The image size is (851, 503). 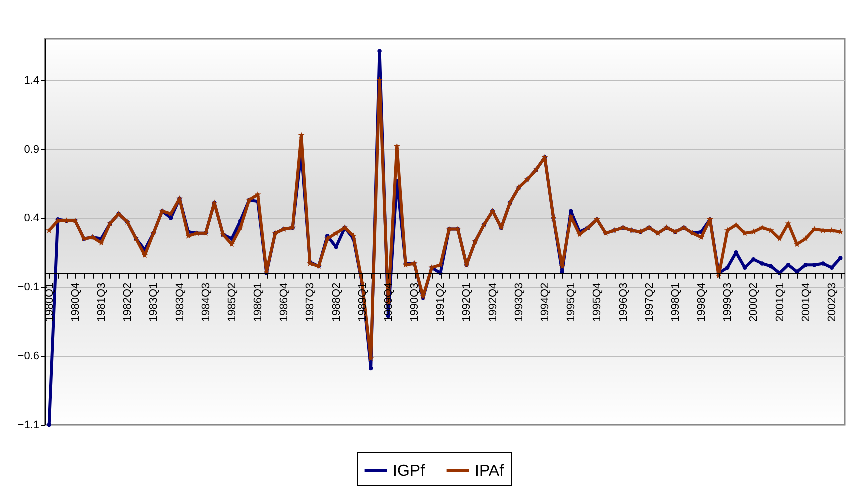 What do you see at coordinates (310, 302) in the screenshot?
I see `x-tick-label: 1987Q3` at bounding box center [310, 302].